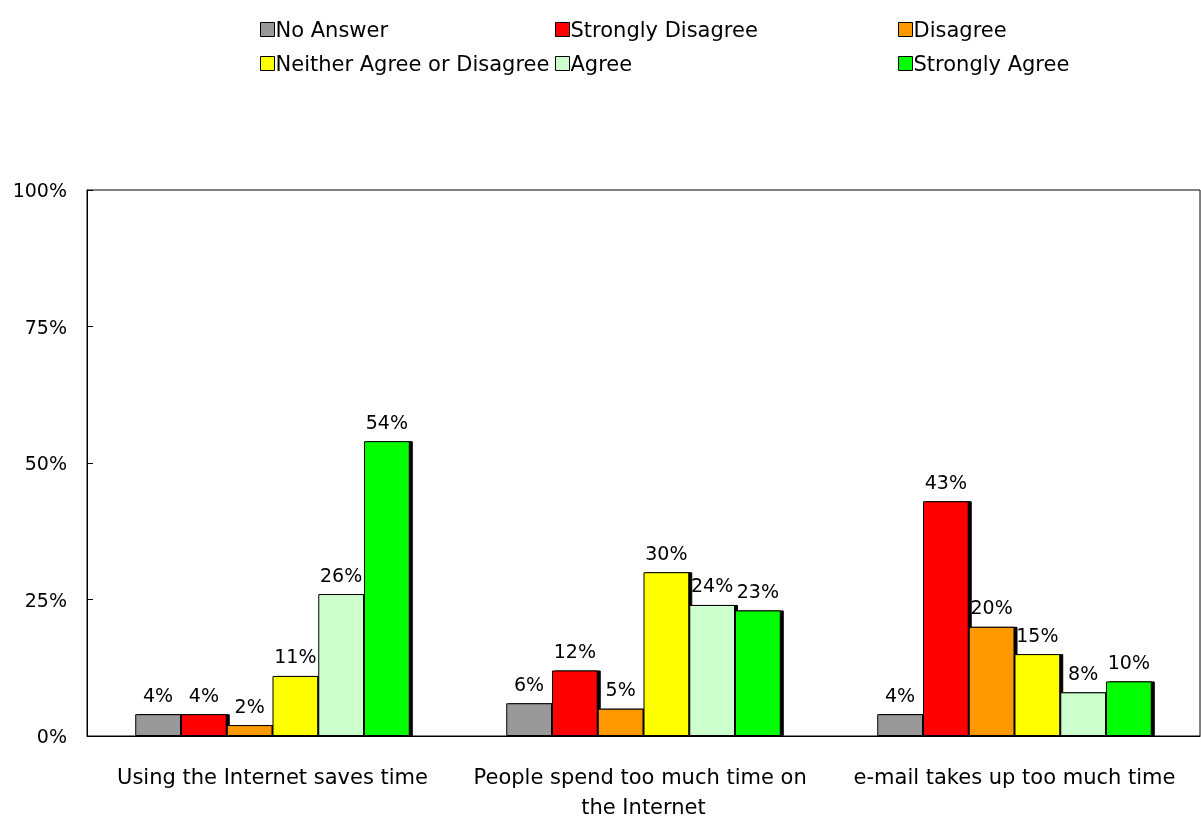 This screenshot has height=822, width=1201. Describe the element at coordinates (643, 792) in the screenshot. I see `x-tick-label: People spend too much time on the Internet` at that location.